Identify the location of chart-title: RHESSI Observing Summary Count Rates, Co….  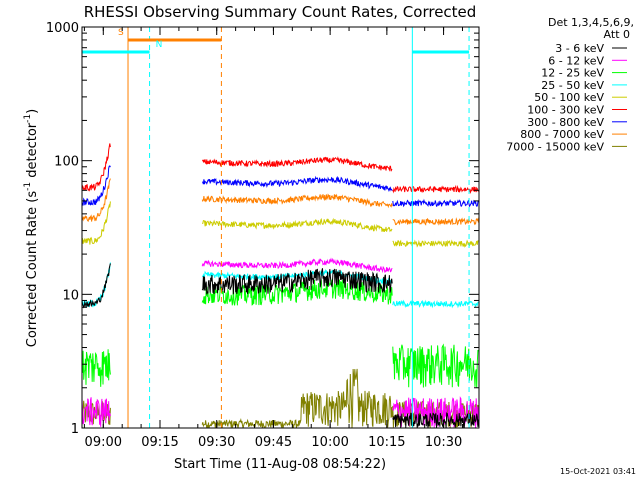
(280, 12).